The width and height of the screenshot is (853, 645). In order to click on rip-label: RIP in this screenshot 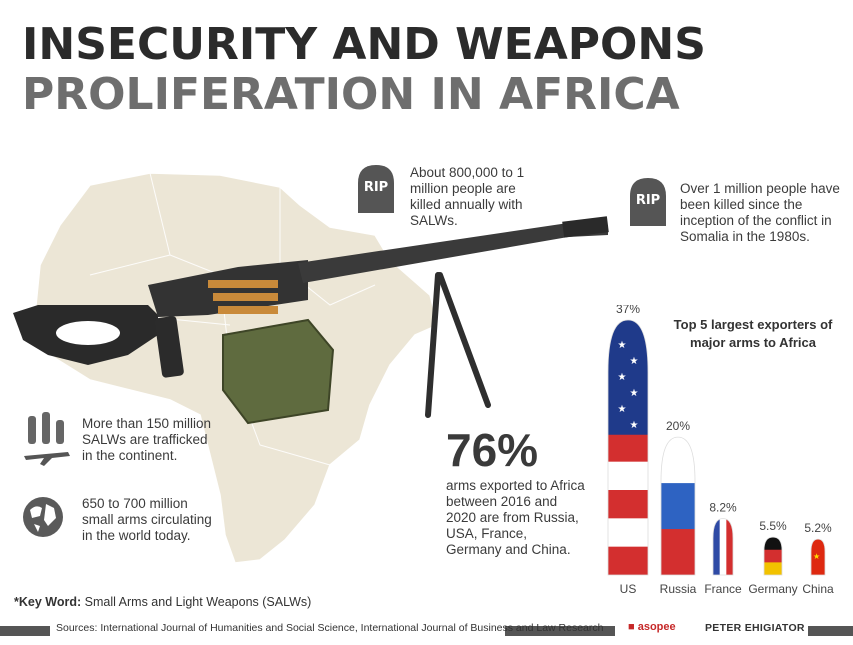, I will do `click(376, 187)`.